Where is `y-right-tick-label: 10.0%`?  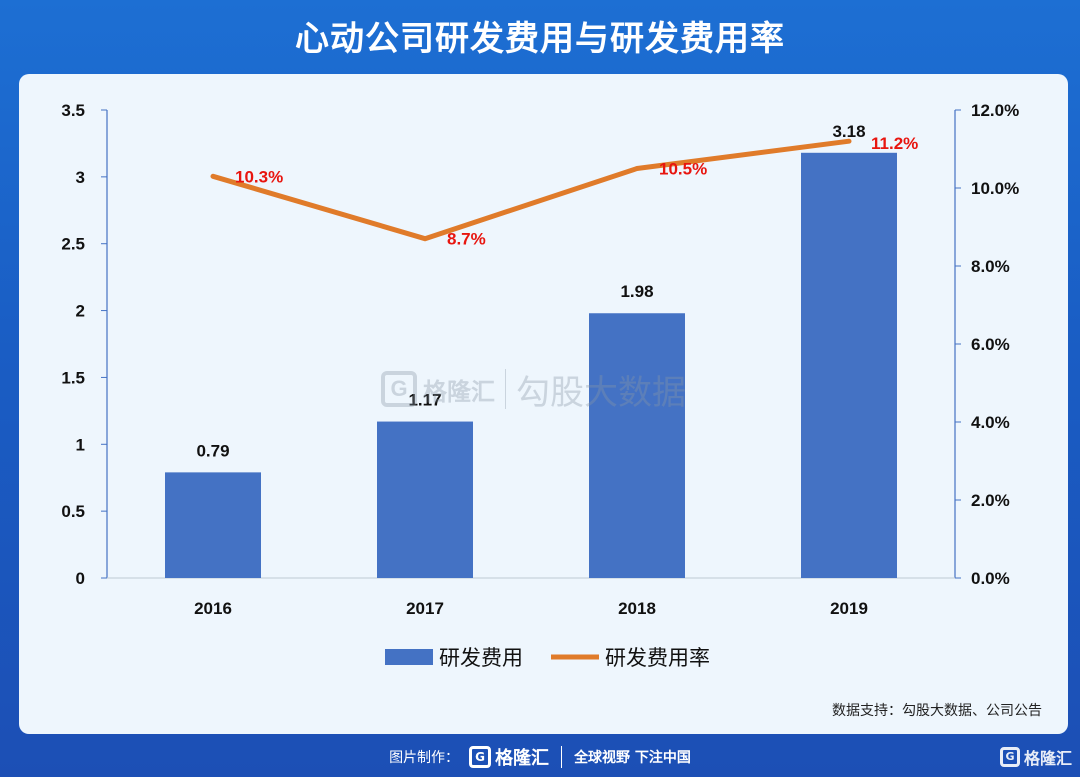 y-right-tick-label: 10.0% is located at coordinates (995, 188).